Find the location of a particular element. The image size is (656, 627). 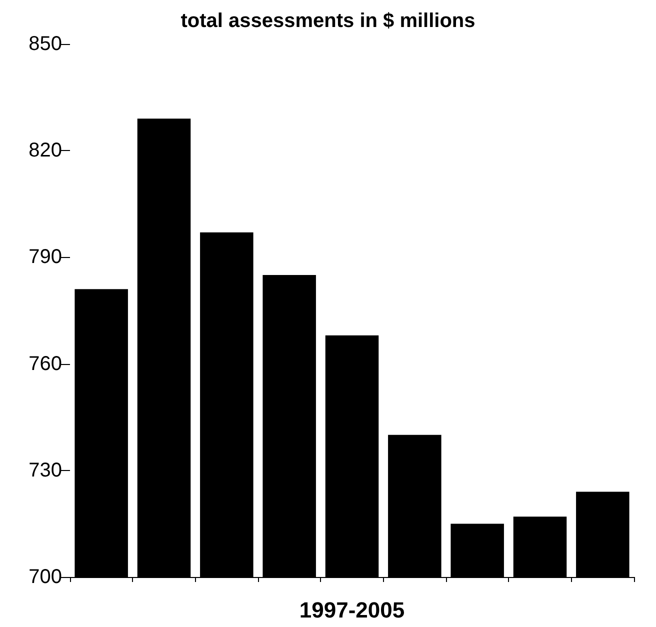

y-tick-label: 850 is located at coordinates (45, 44).